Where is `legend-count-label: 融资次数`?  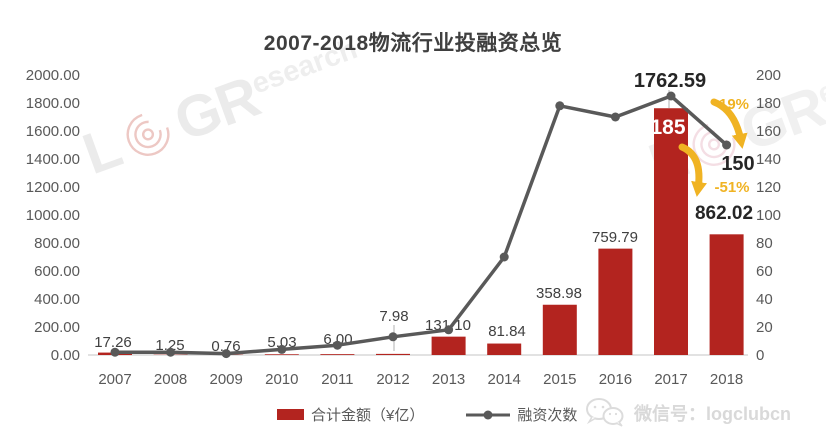
legend-count-label: 融资次数 is located at coordinates (547, 415).